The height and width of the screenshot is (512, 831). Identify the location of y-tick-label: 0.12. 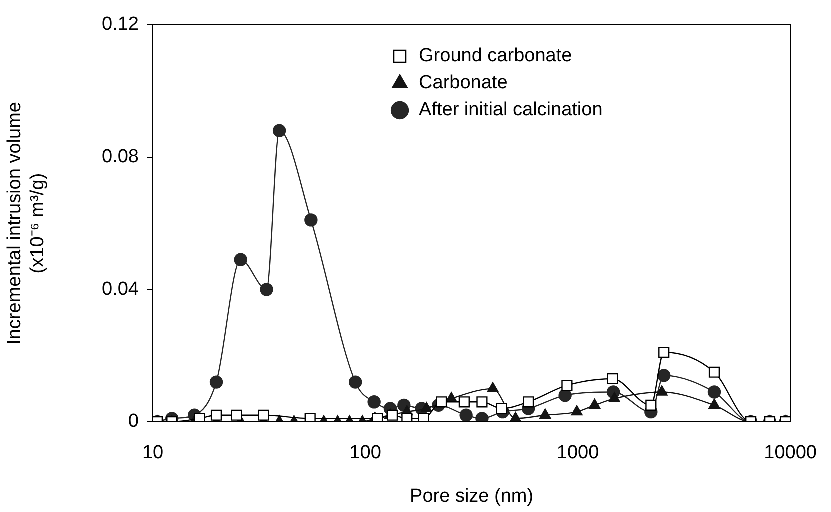
(120, 25).